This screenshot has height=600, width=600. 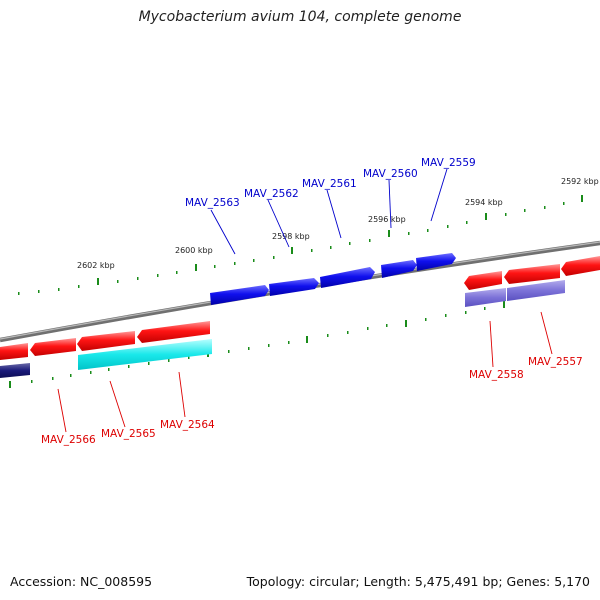 I want to click on gene-label: MAV_2559, so click(x=448, y=163).